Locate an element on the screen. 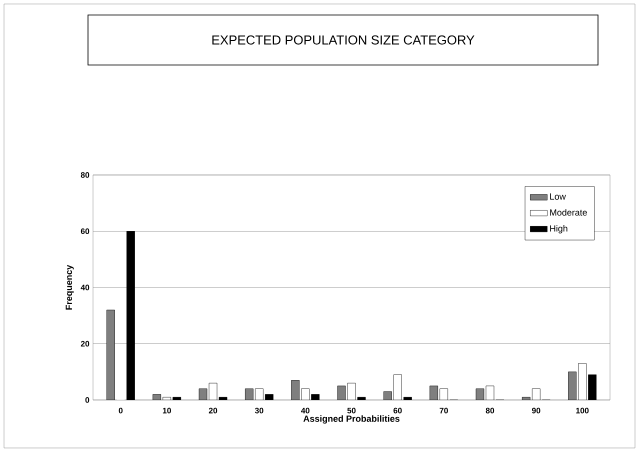  legend-label: High is located at coordinates (559, 229).